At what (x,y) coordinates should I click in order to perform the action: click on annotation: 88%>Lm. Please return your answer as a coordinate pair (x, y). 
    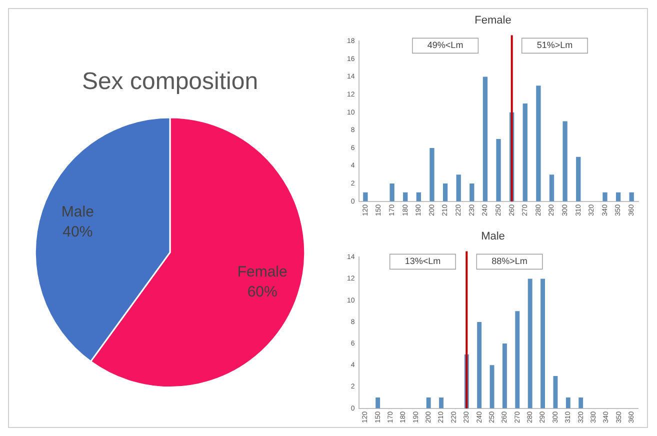
    Looking at the image, I should click on (510, 261).